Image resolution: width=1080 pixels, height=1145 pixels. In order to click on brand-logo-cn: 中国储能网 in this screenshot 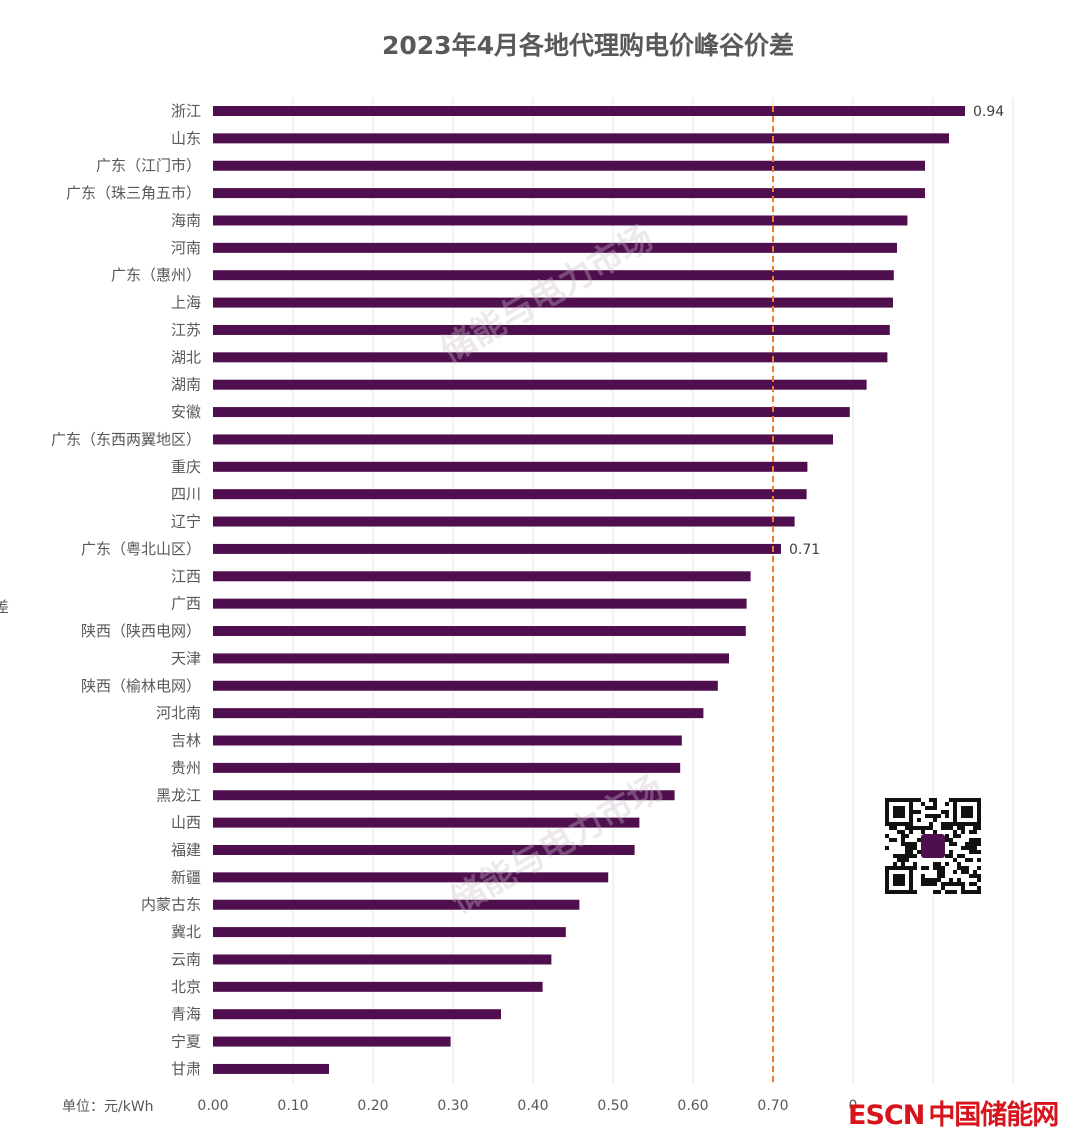, I will do `click(993, 1115)`.